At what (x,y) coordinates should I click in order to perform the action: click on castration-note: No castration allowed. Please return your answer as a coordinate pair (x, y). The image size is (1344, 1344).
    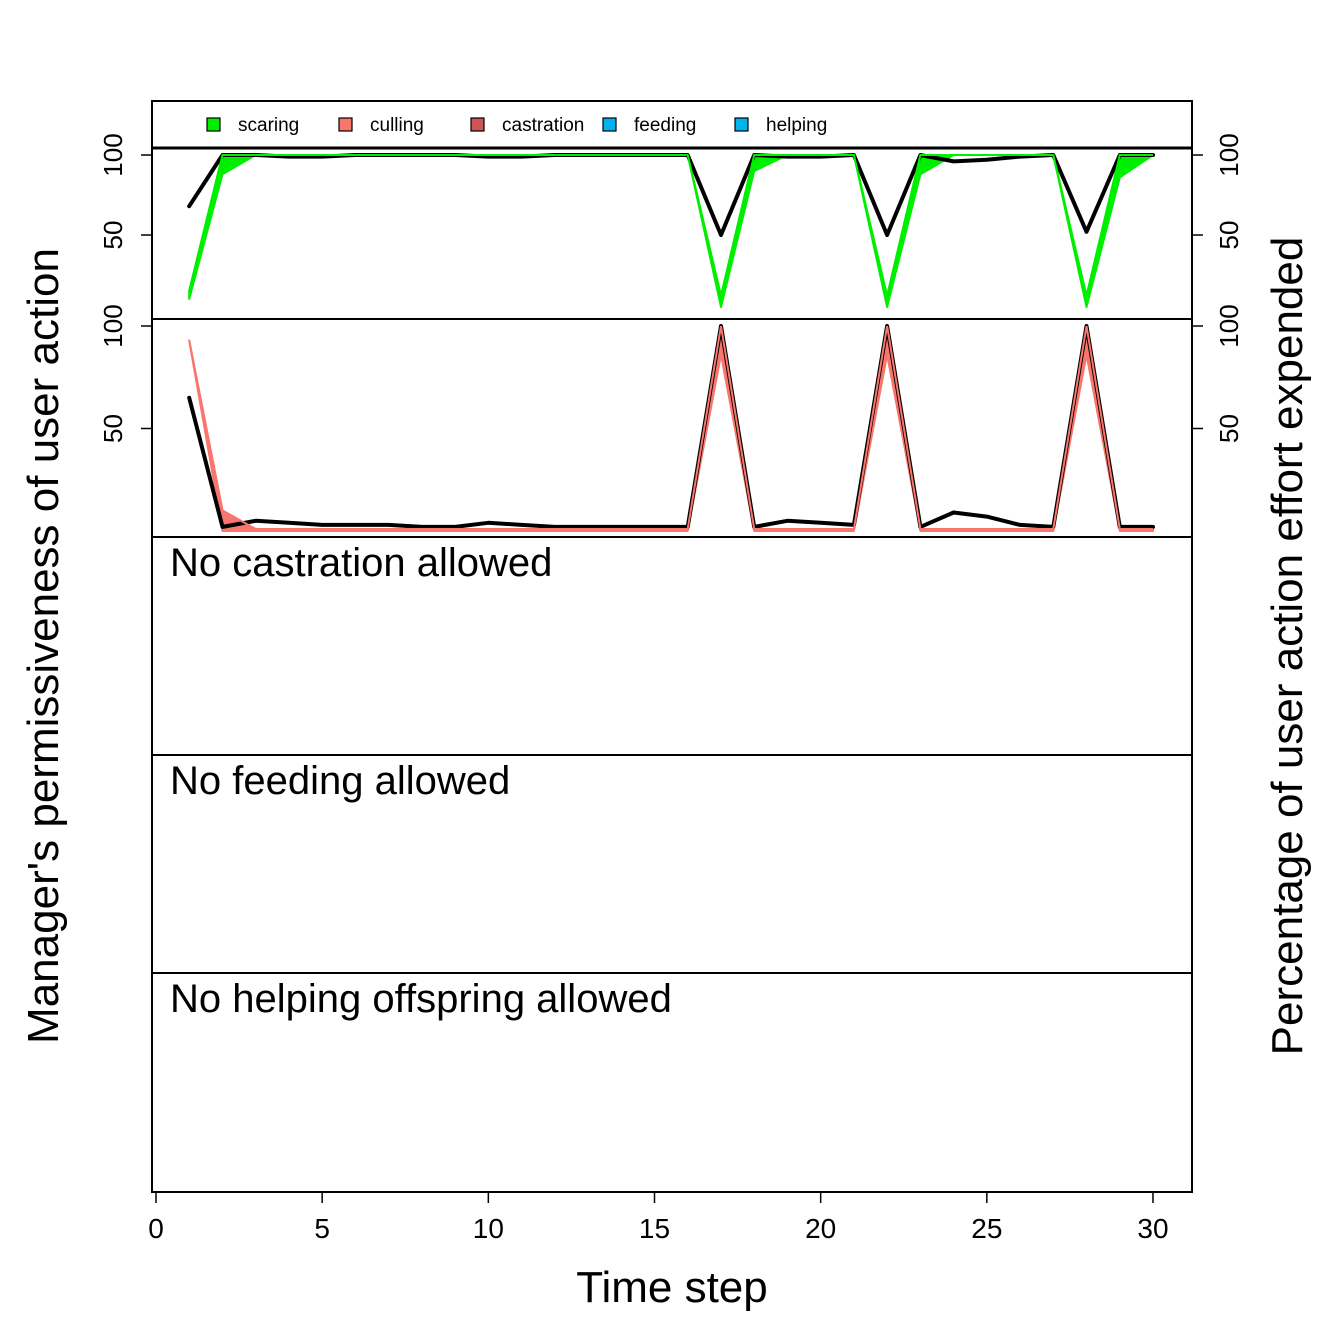
    Looking at the image, I should click on (361, 563).